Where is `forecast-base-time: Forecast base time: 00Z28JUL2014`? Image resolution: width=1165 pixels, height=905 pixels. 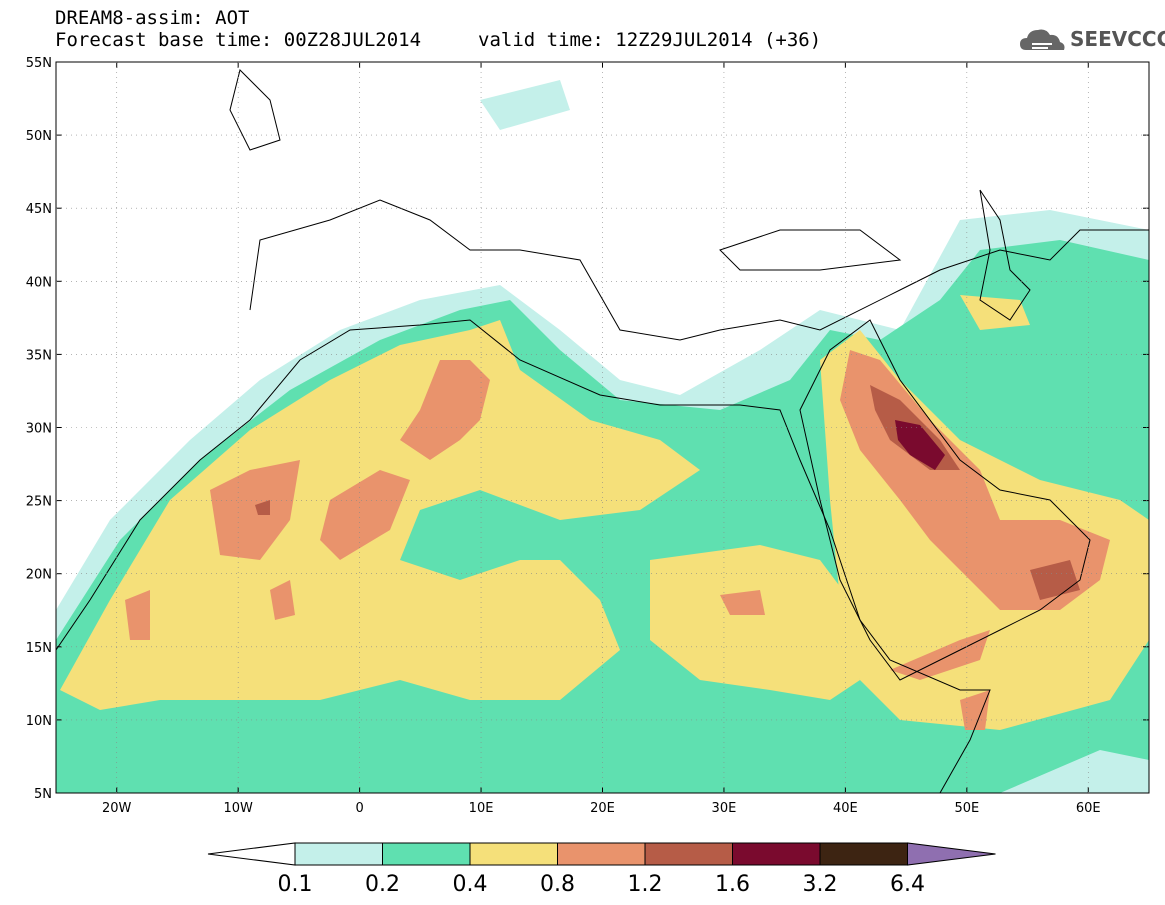 forecast-base-time: Forecast base time: 00Z28JUL2014 is located at coordinates (238, 40).